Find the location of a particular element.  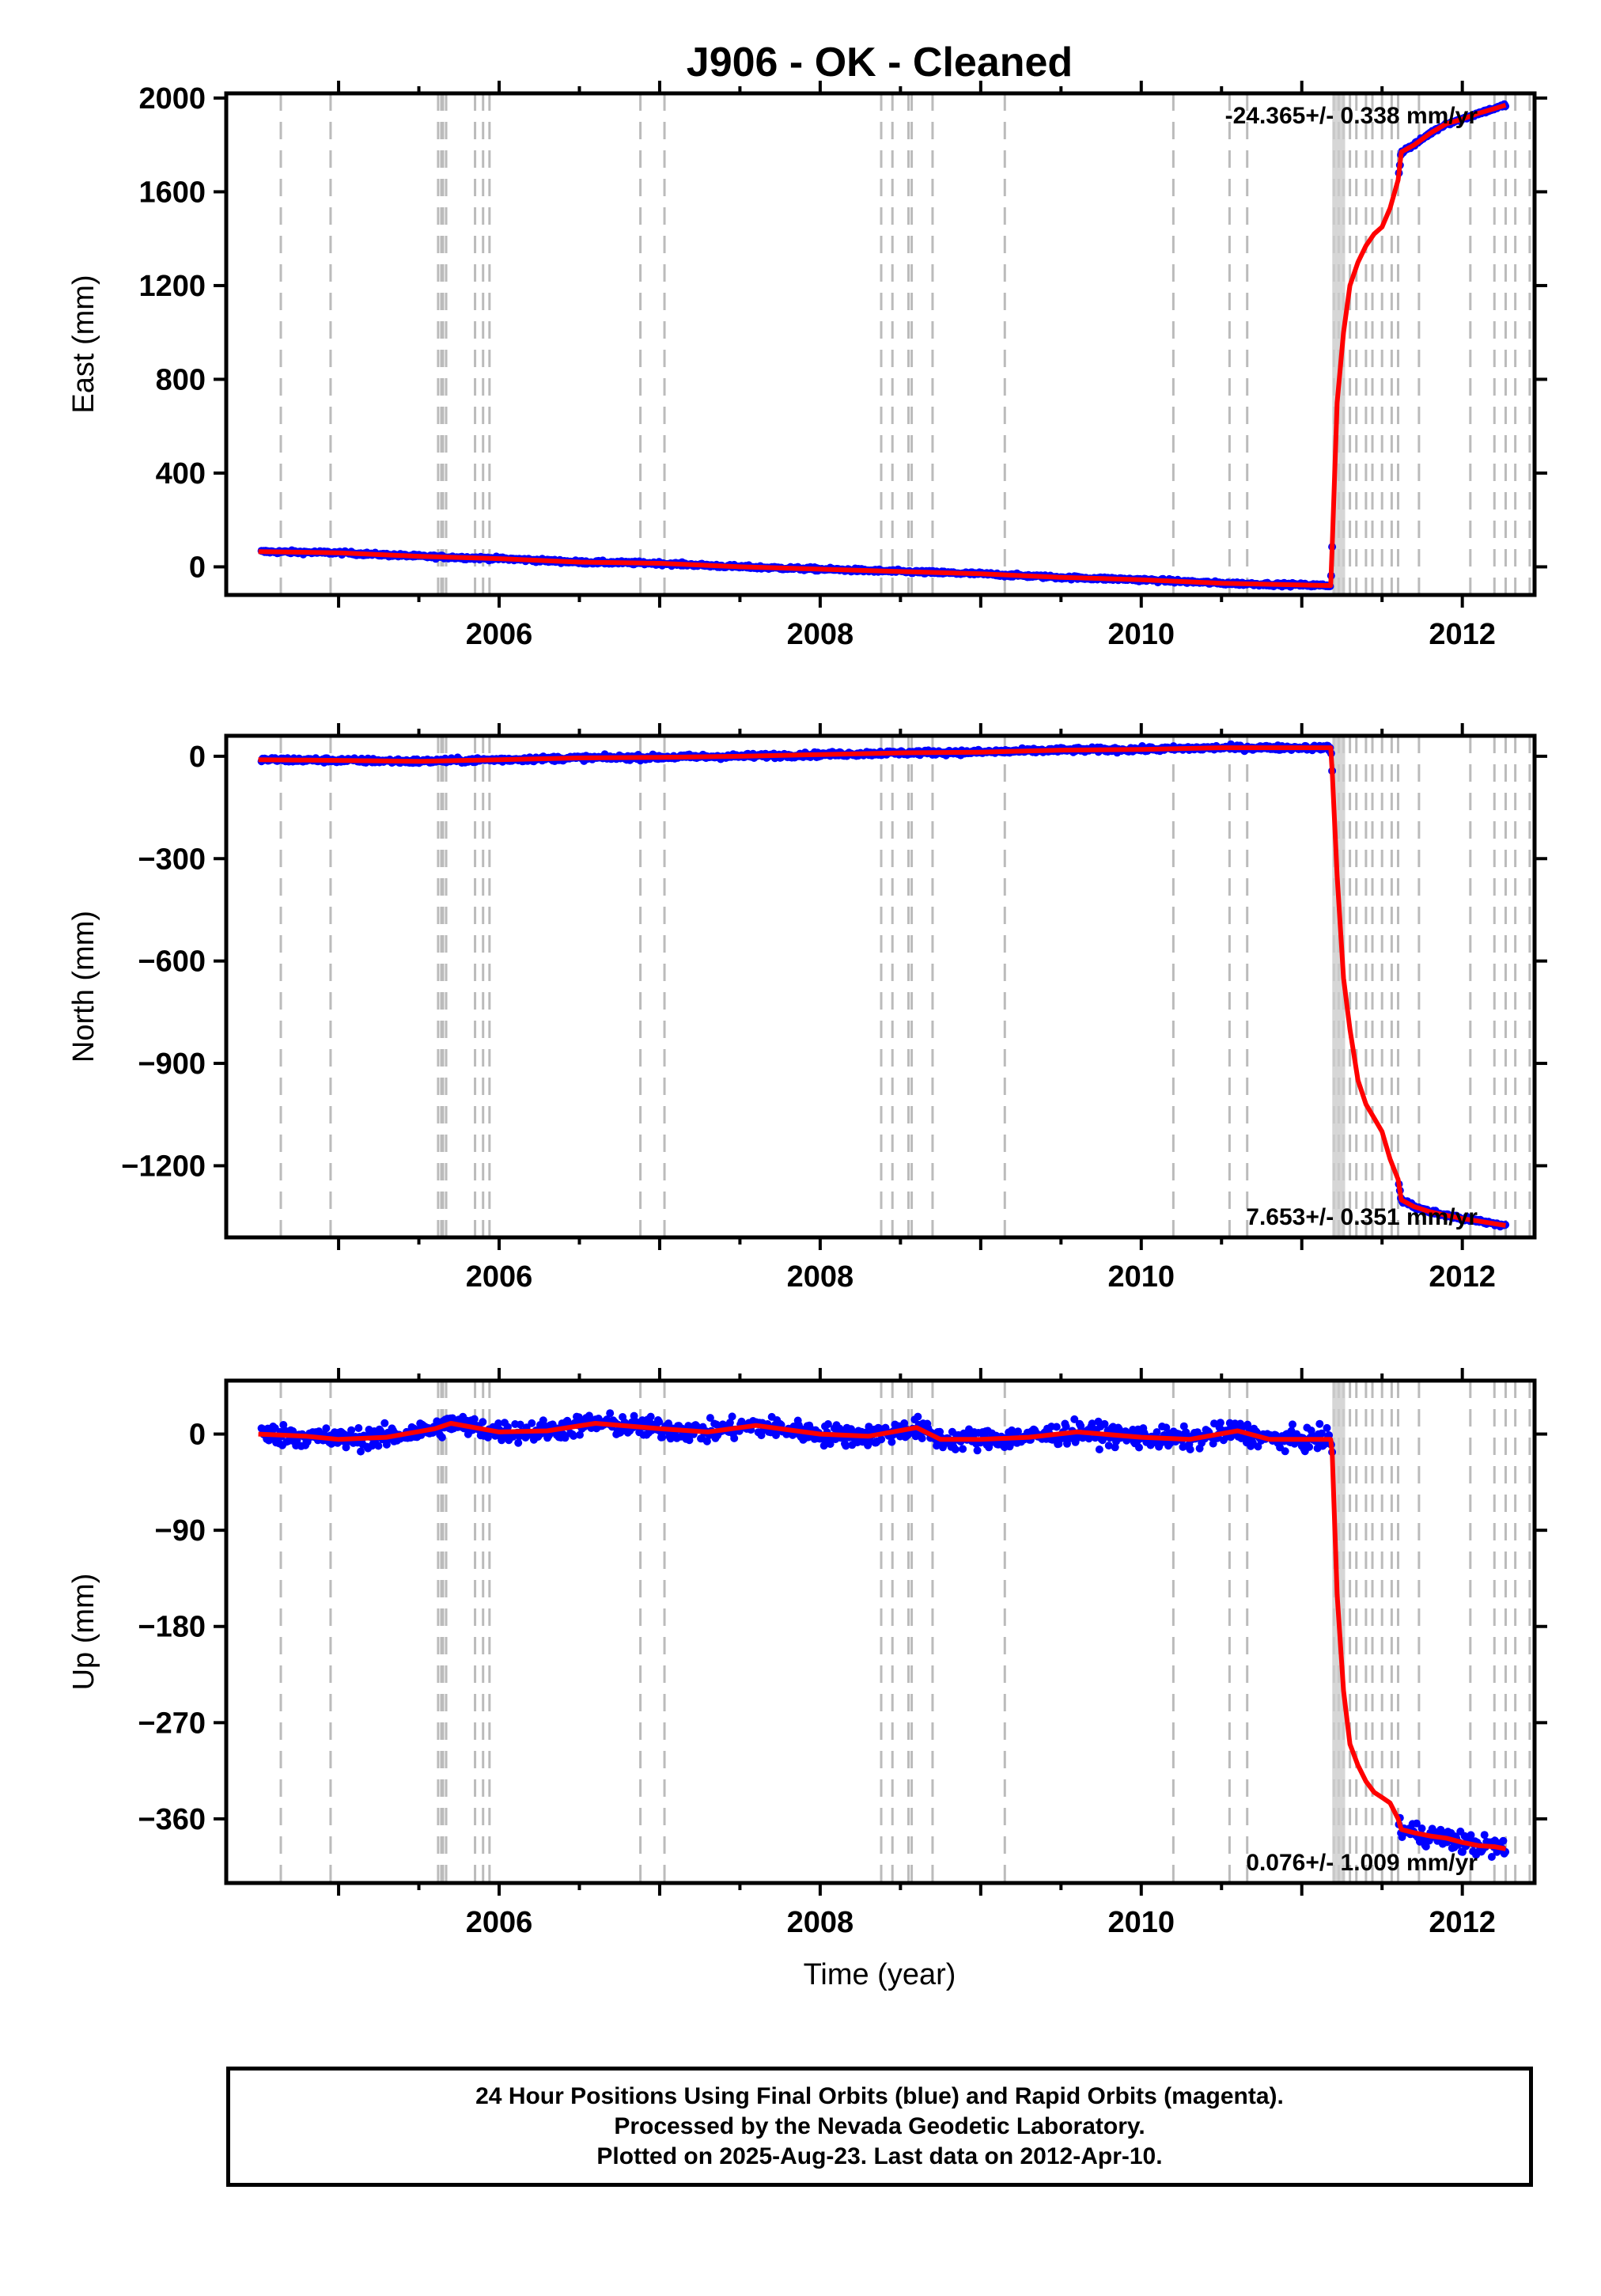

rate-label: -24.365+/- 0.338 mm/yr is located at coordinates (1351, 116).